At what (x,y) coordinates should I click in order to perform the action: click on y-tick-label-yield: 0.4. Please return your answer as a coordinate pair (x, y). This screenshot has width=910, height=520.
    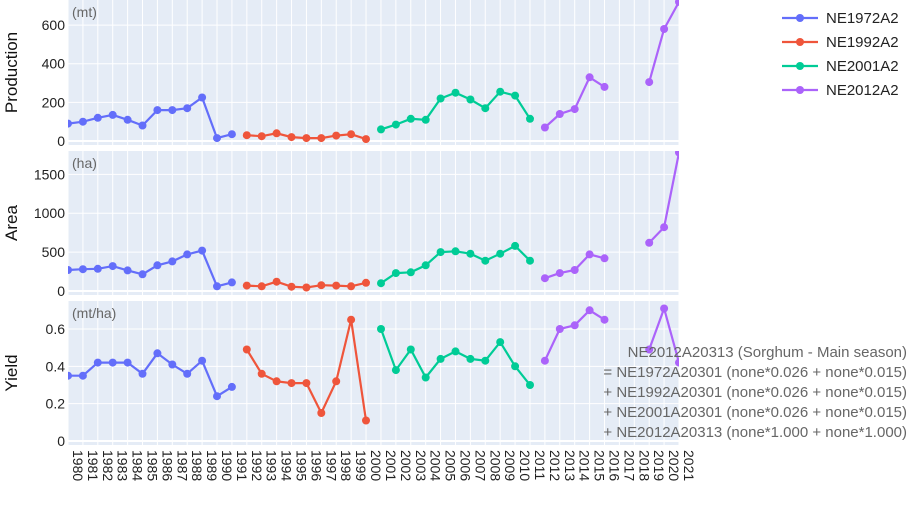
    Looking at the image, I should click on (56, 366).